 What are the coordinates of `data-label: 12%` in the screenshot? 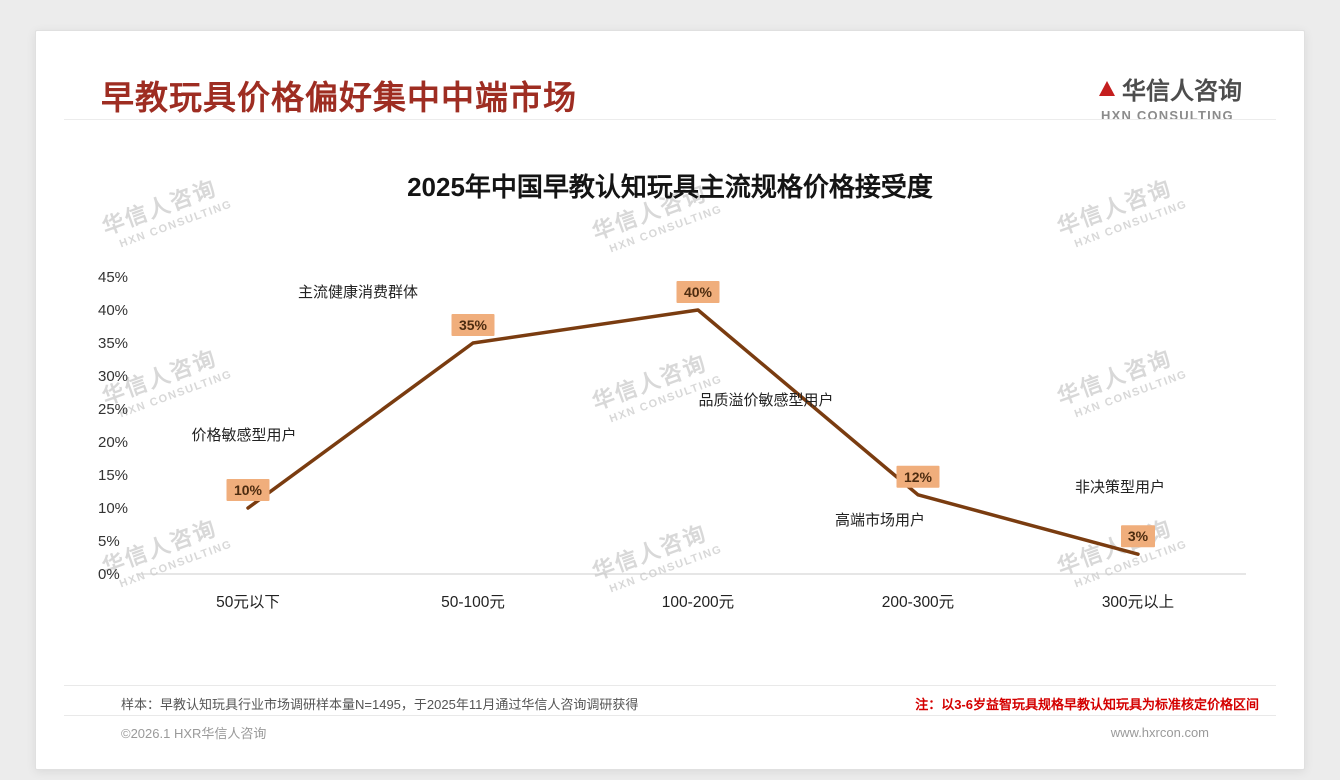 It's located at (918, 477).